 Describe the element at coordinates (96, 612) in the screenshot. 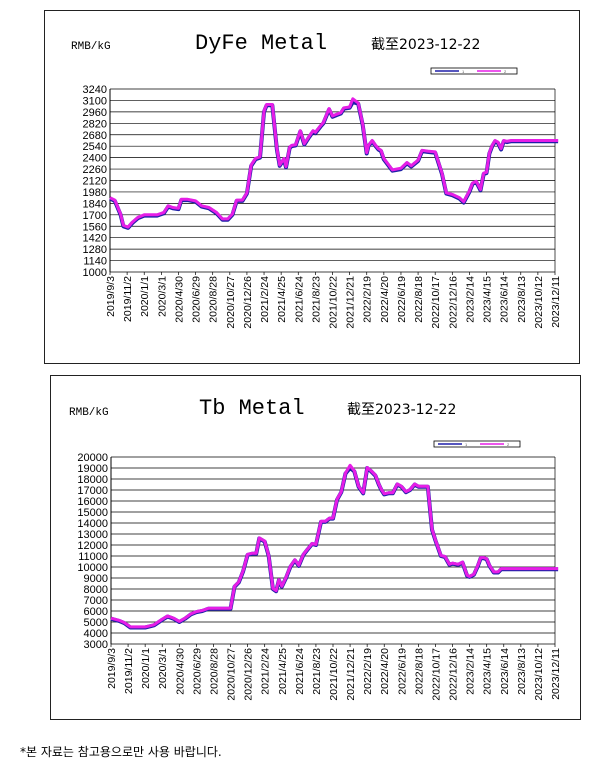

I see `tb-y-tick-label: 6000` at that location.